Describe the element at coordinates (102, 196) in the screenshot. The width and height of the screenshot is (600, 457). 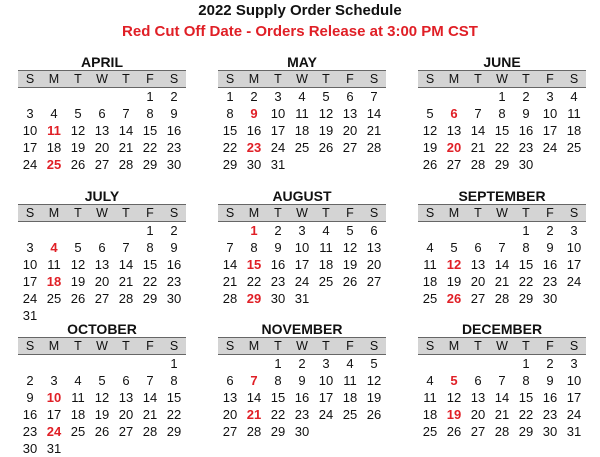
I see `month-name: JULY` at that location.